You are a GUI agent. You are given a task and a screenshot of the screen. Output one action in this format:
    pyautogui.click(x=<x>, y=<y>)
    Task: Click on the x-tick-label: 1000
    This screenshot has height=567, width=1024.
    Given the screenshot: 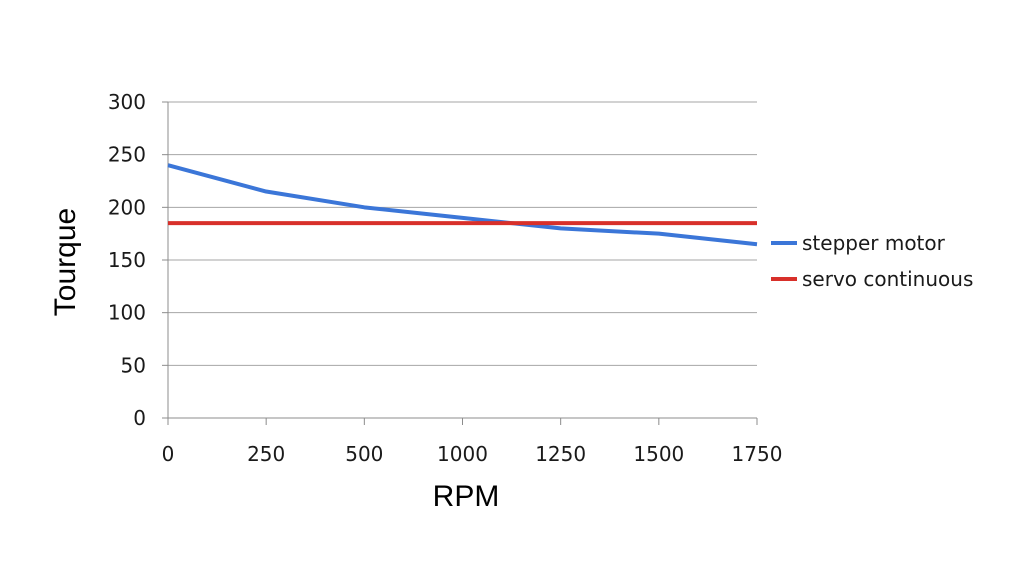 What is the action you would take?
    pyautogui.click(x=462, y=454)
    